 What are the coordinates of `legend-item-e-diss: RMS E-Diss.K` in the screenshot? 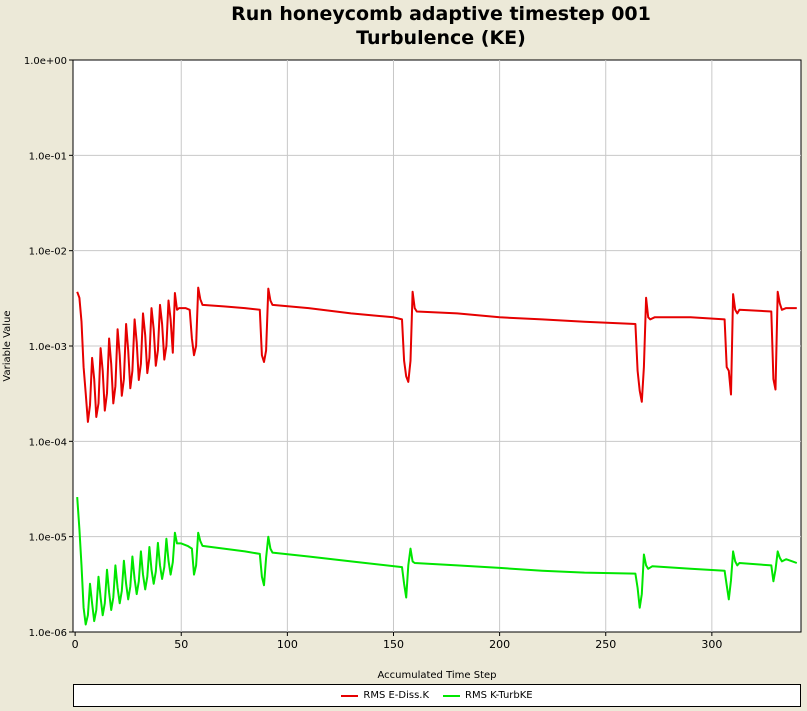 It's located at (385, 695).